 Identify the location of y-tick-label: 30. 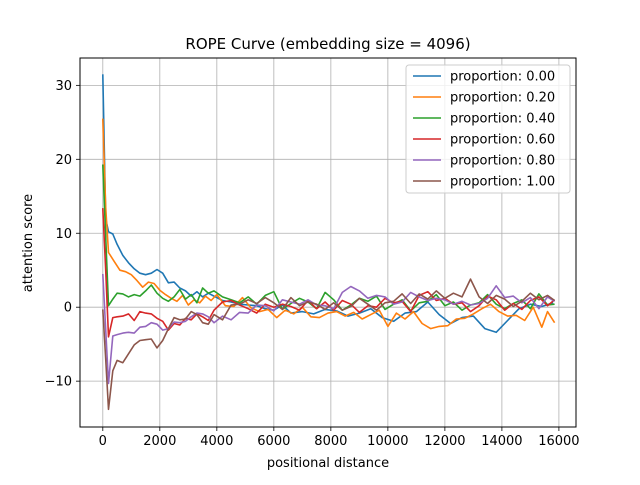
(63, 86).